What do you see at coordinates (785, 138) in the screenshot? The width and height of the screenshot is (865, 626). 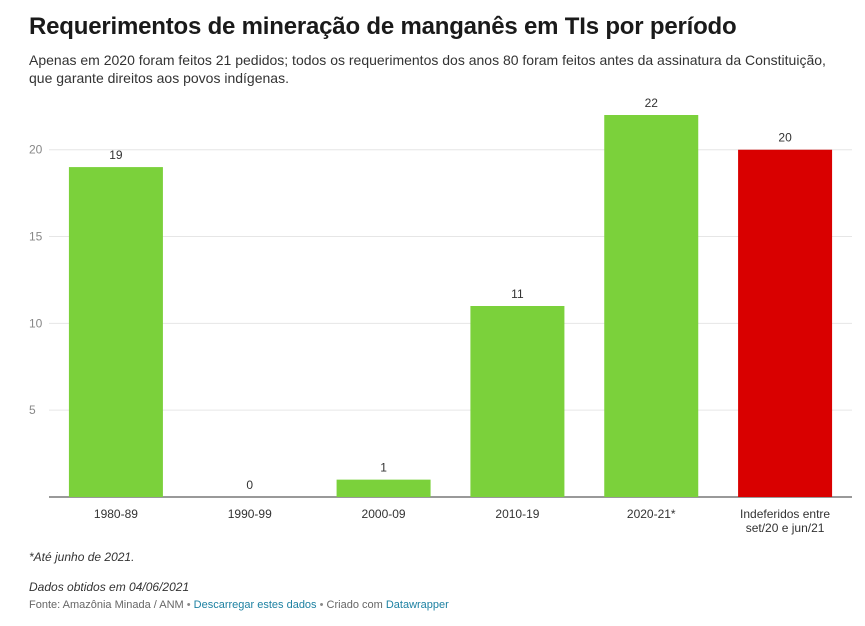 I see `bar-value-label: 20` at bounding box center [785, 138].